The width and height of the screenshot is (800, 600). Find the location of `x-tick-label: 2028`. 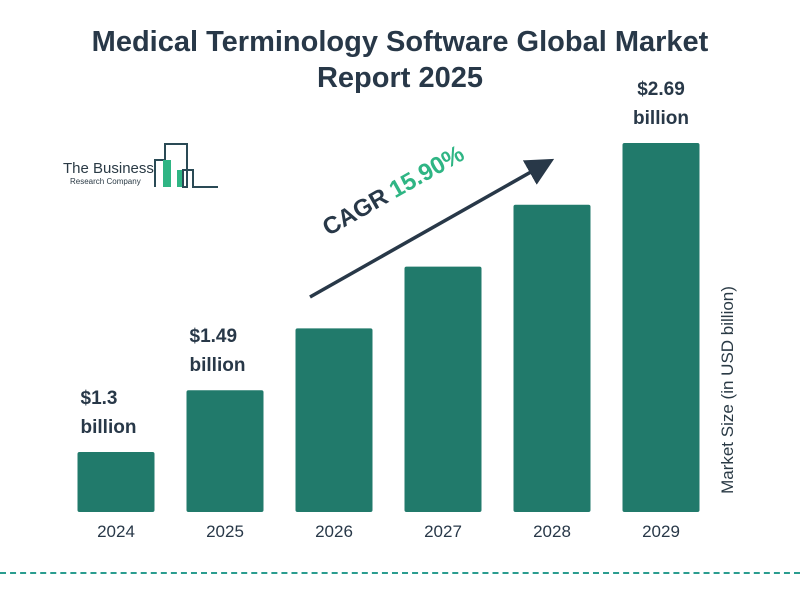

x-tick-label: 2028 is located at coordinates (552, 531).